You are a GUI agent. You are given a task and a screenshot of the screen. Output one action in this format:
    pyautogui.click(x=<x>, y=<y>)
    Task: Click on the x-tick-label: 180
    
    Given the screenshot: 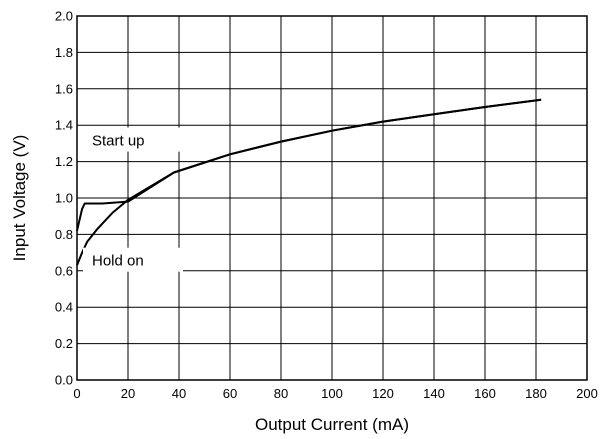 What is the action you would take?
    pyautogui.click(x=536, y=393)
    